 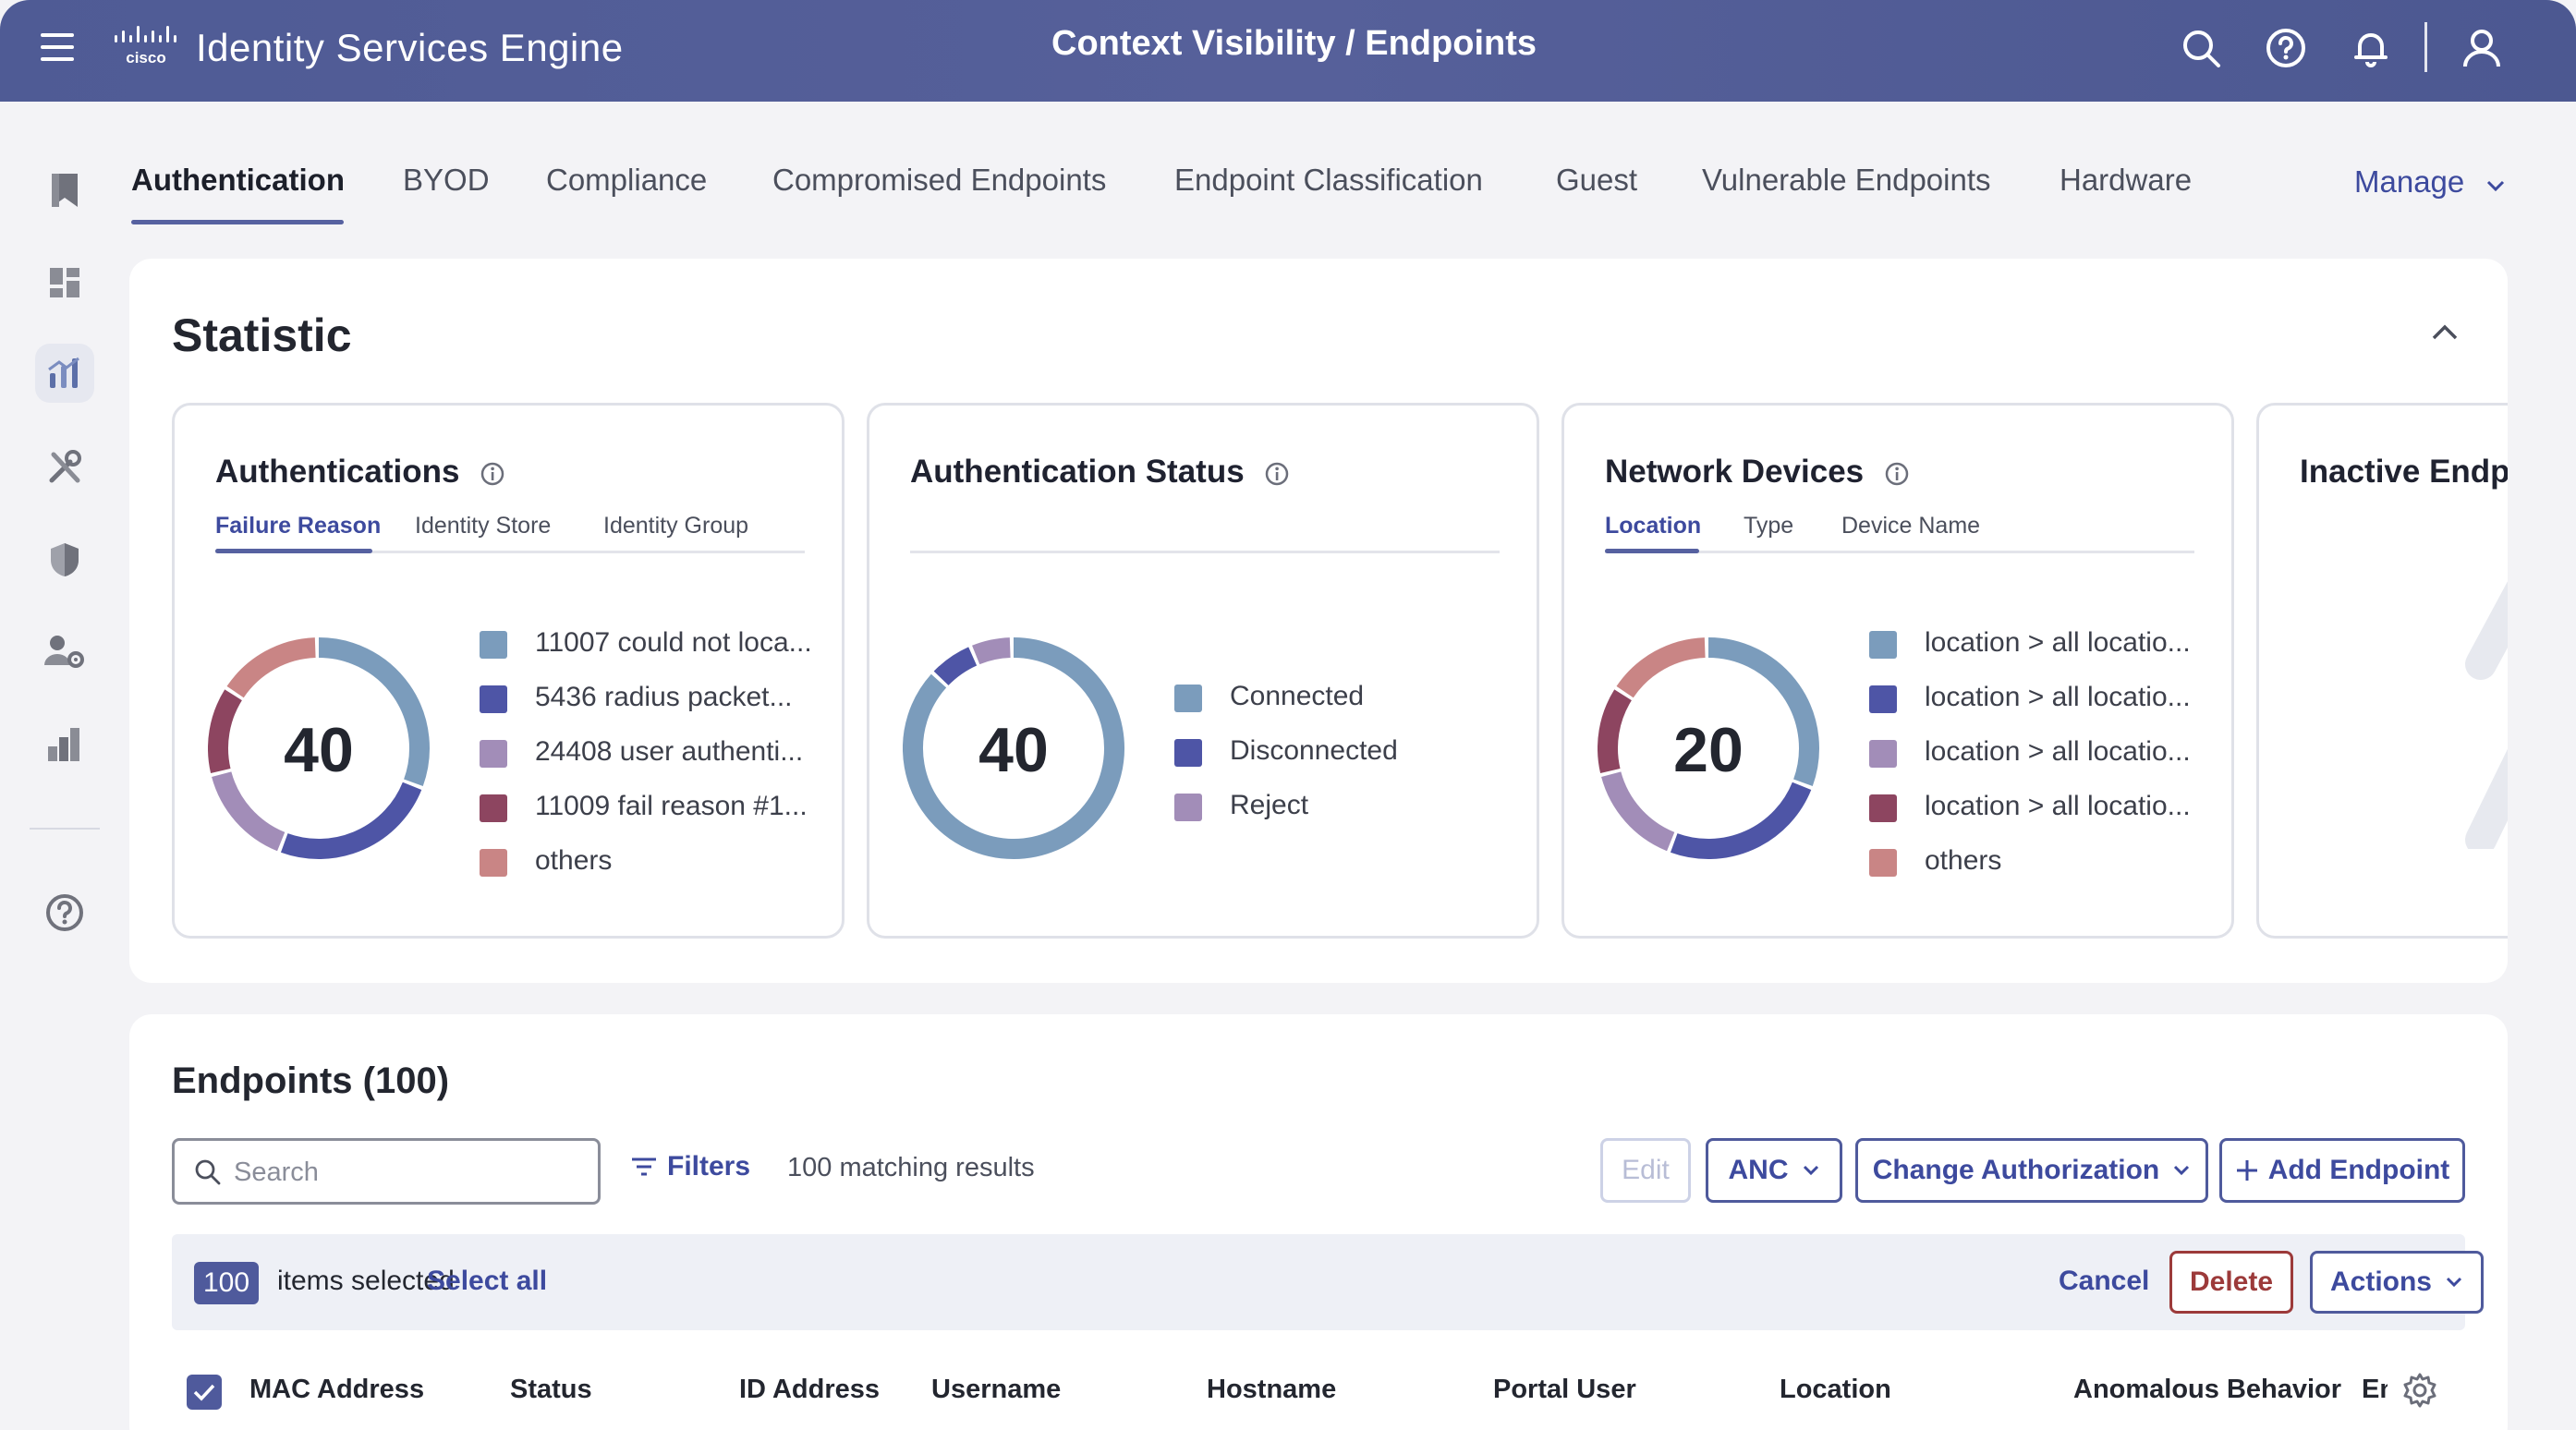 What do you see at coordinates (2486, 715) in the screenshot?
I see `inactive-endpoints-graphic` at bounding box center [2486, 715].